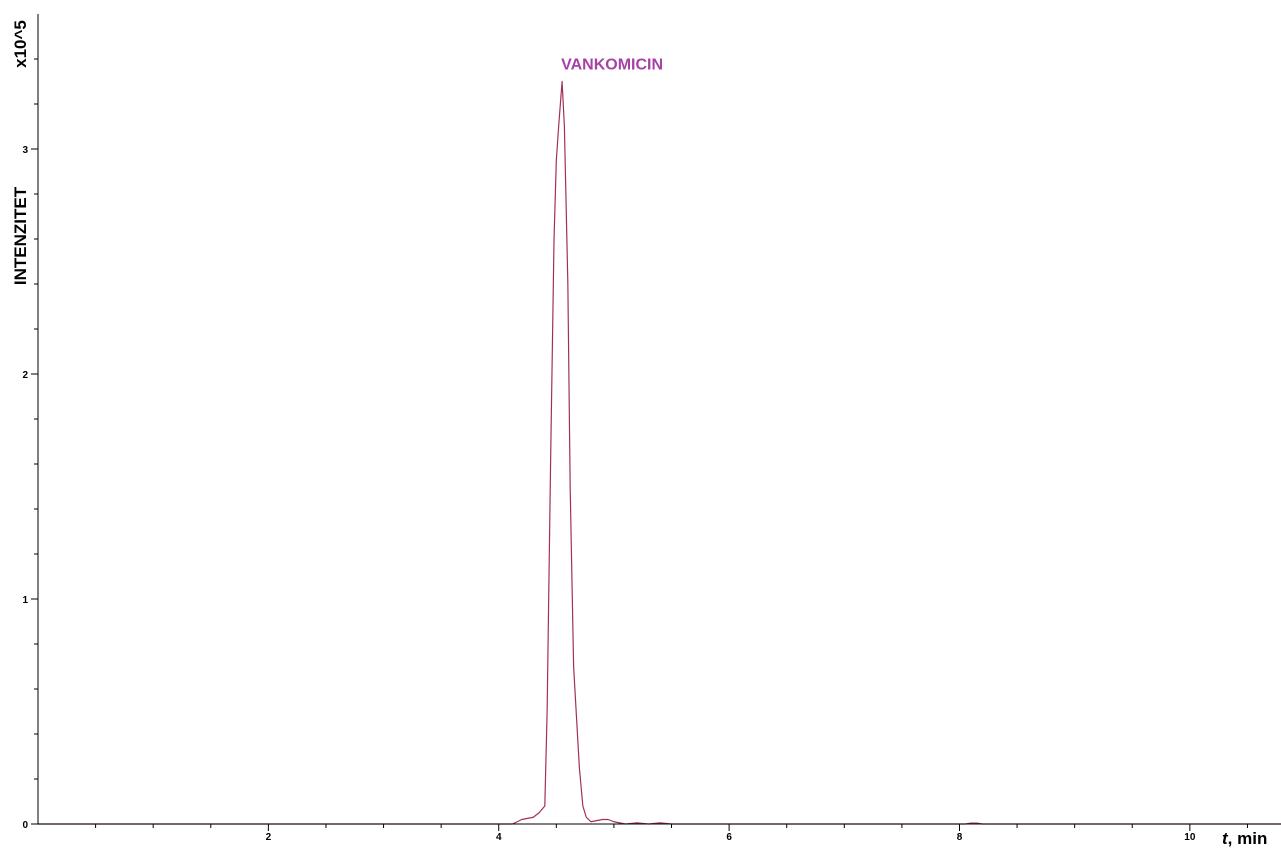 The width and height of the screenshot is (1281, 848). I want to click on peak-annotation: VANKOMICIN, so click(612, 65).